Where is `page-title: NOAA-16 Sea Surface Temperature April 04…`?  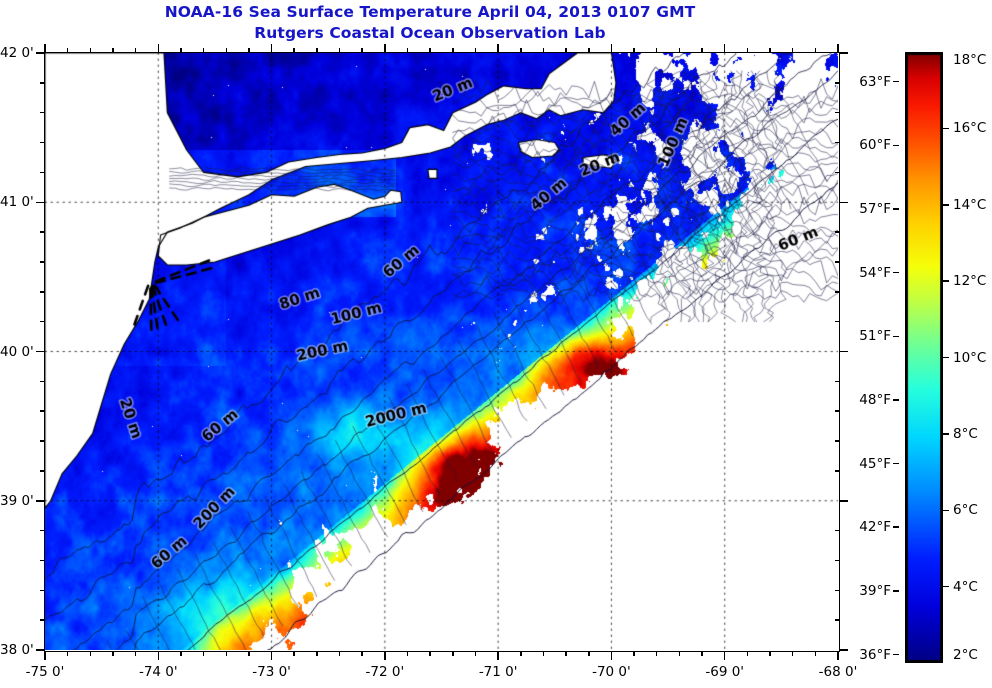
page-title: NOAA-16 Sea Surface Temperature April 04… is located at coordinates (430, 12).